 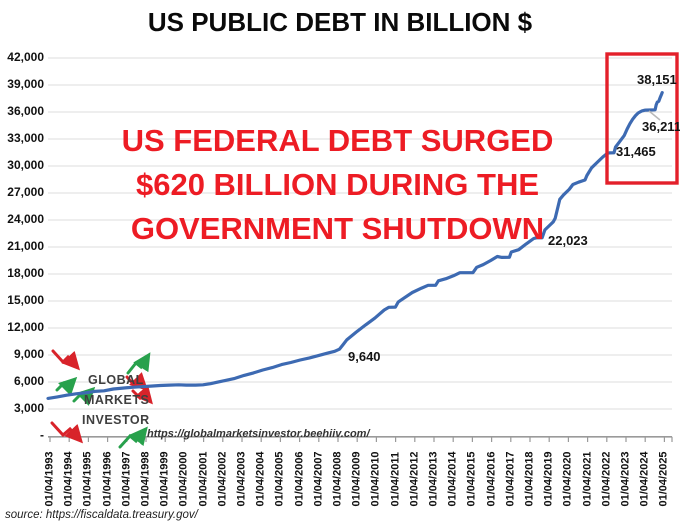 I want to click on x-axis-label: 01/04/2019, so click(x=548, y=479).